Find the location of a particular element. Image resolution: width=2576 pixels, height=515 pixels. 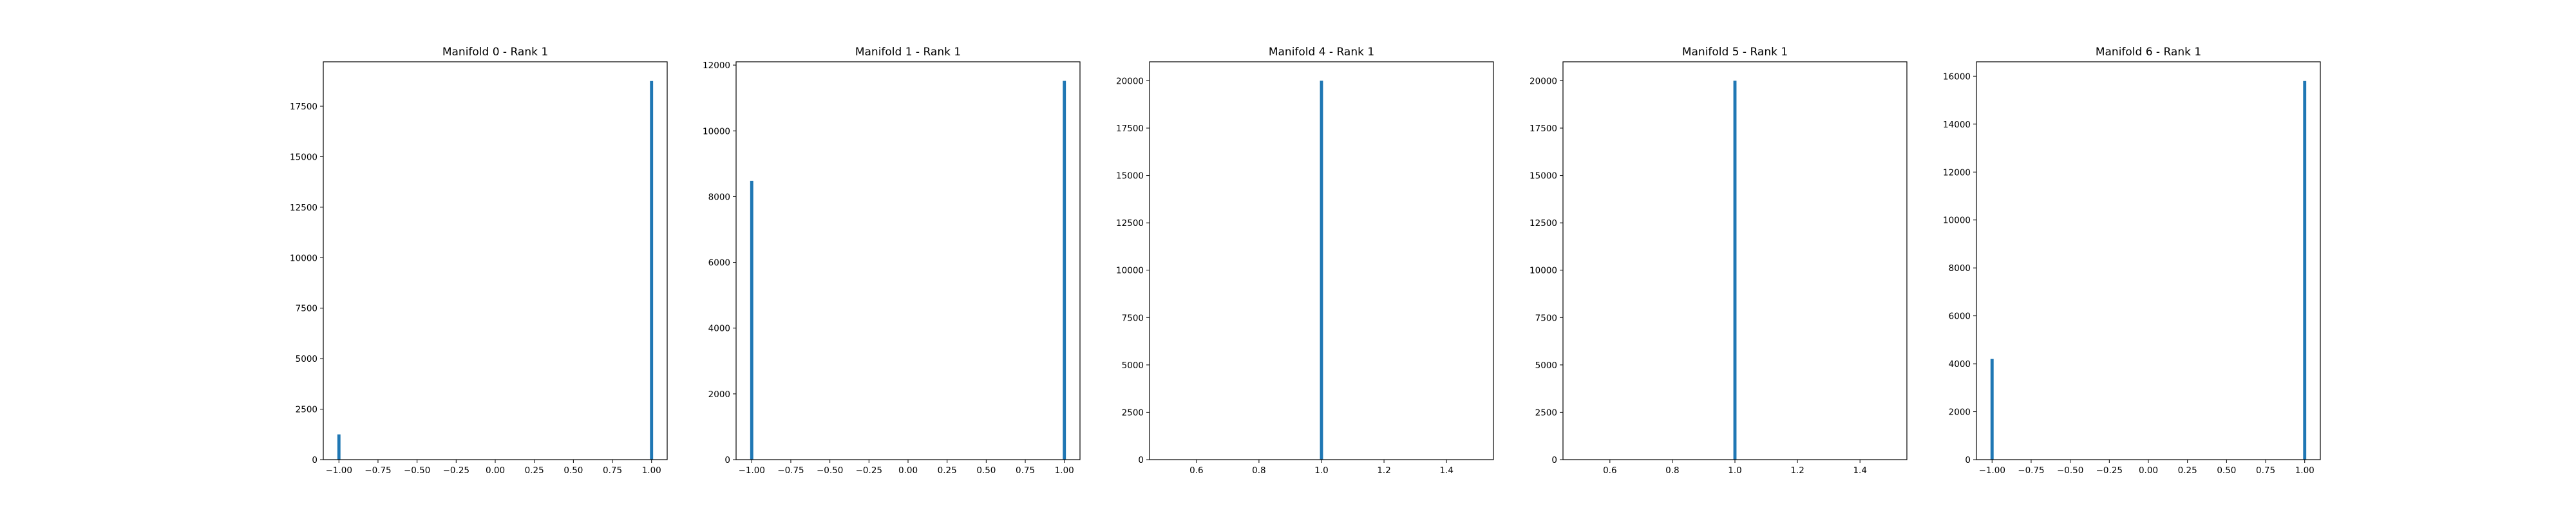

subplot-title: Manifold 6 - Rank 1 is located at coordinates (2148, 52).